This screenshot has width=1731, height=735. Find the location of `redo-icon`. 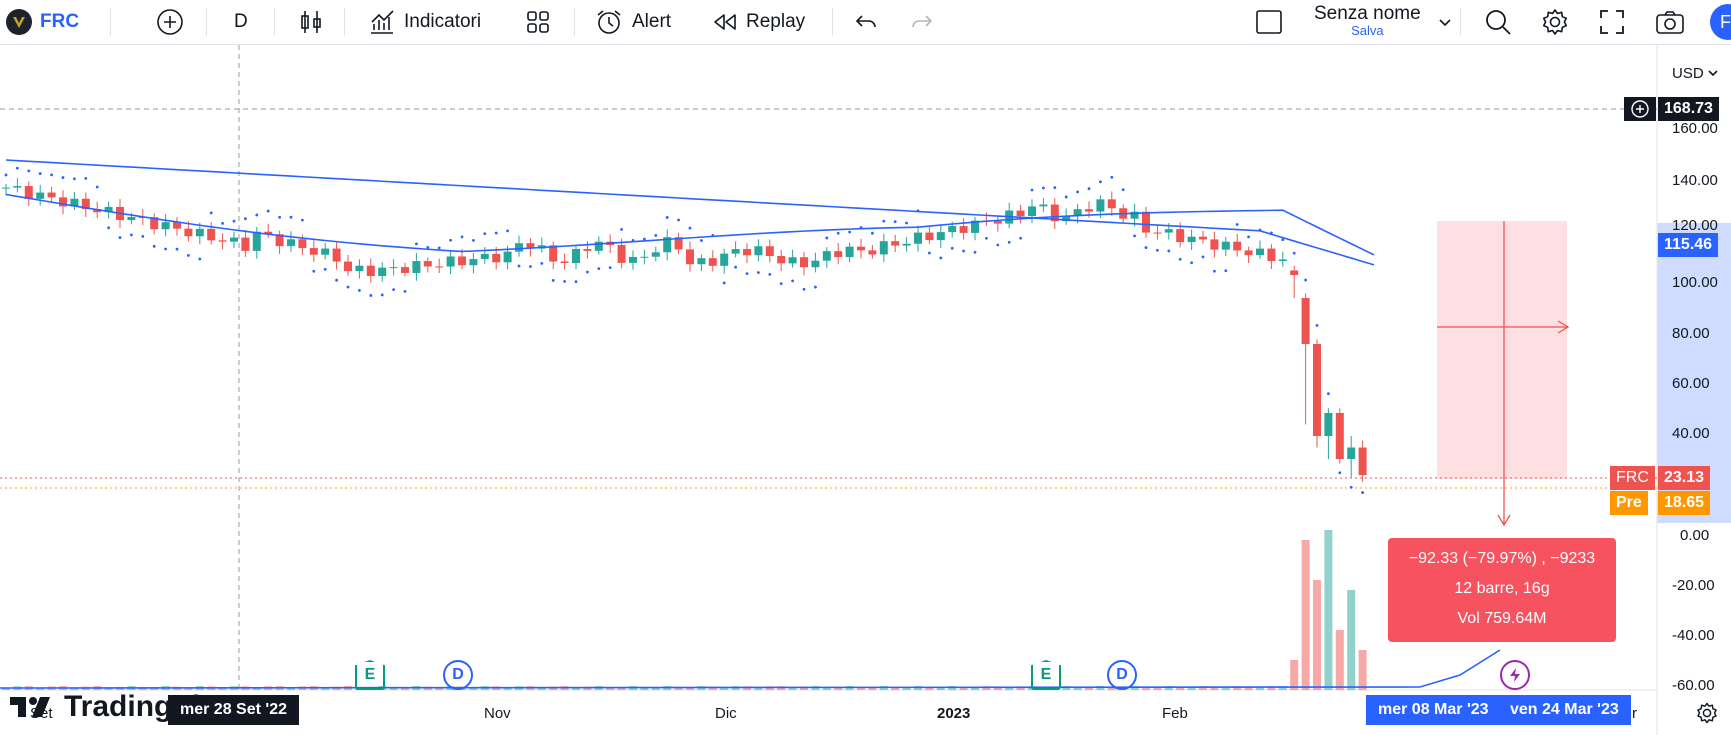

redo-icon is located at coordinates (922, 21).